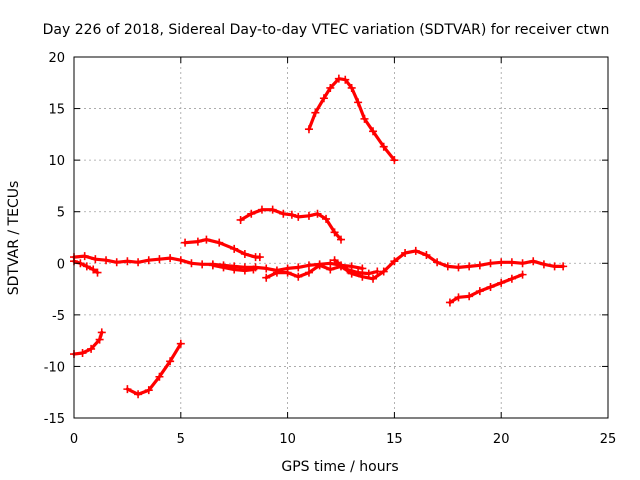 The height and width of the screenshot is (480, 640). Describe the element at coordinates (56, 110) in the screenshot. I see `y-tick-label: 15` at that location.